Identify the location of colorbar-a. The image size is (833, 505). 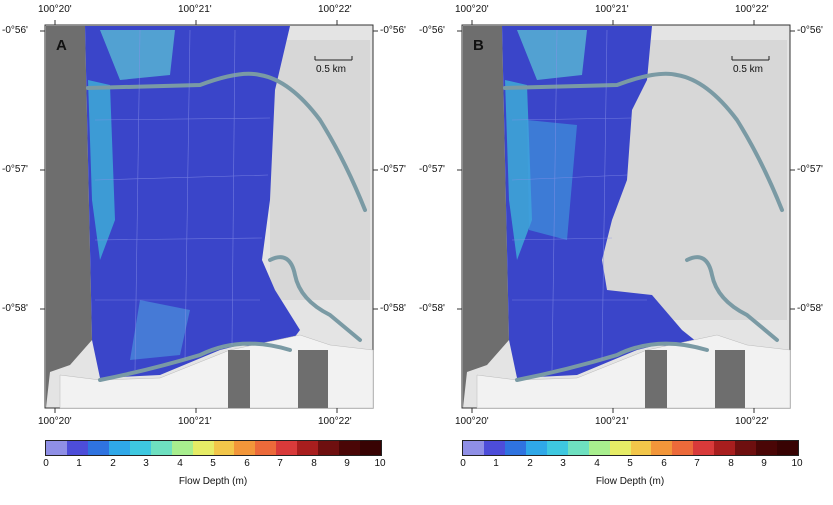
(213, 448).